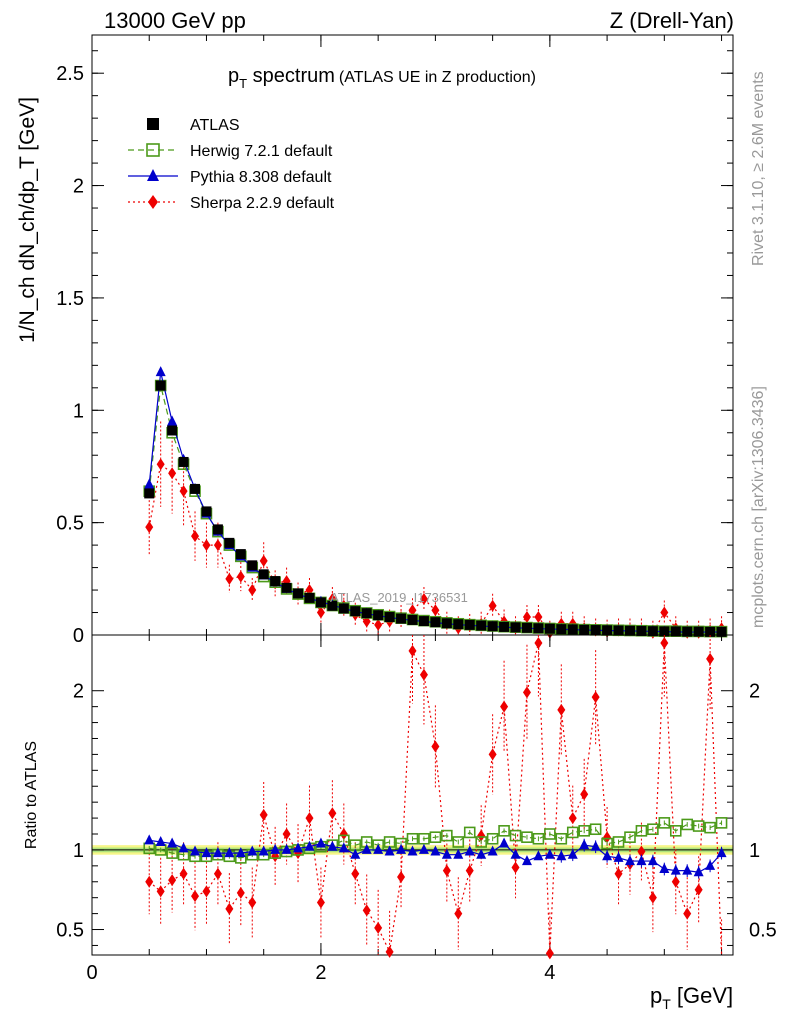 Image resolution: width=786 pixels, height=1024 pixels. What do you see at coordinates (70, 299) in the screenshot?
I see `y-tick-label: 1.5` at bounding box center [70, 299].